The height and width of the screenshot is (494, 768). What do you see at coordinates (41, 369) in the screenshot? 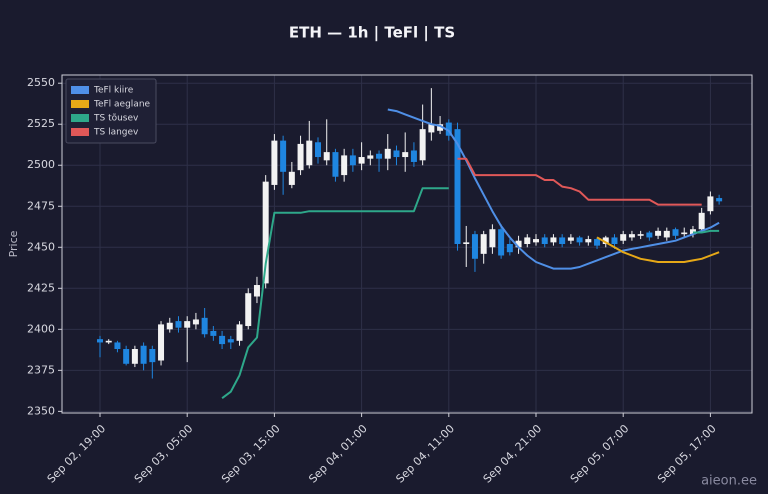
I see `y-tick-label: 2375` at bounding box center [41, 369].